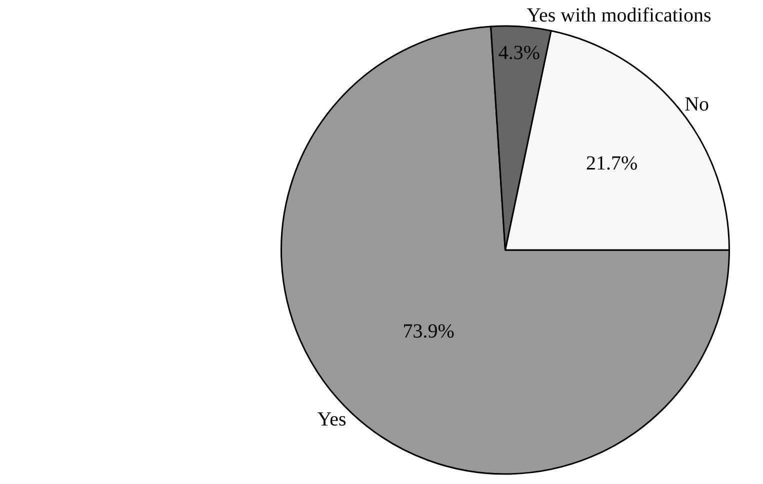  I want to click on data-label: 73.9%, so click(428, 331).